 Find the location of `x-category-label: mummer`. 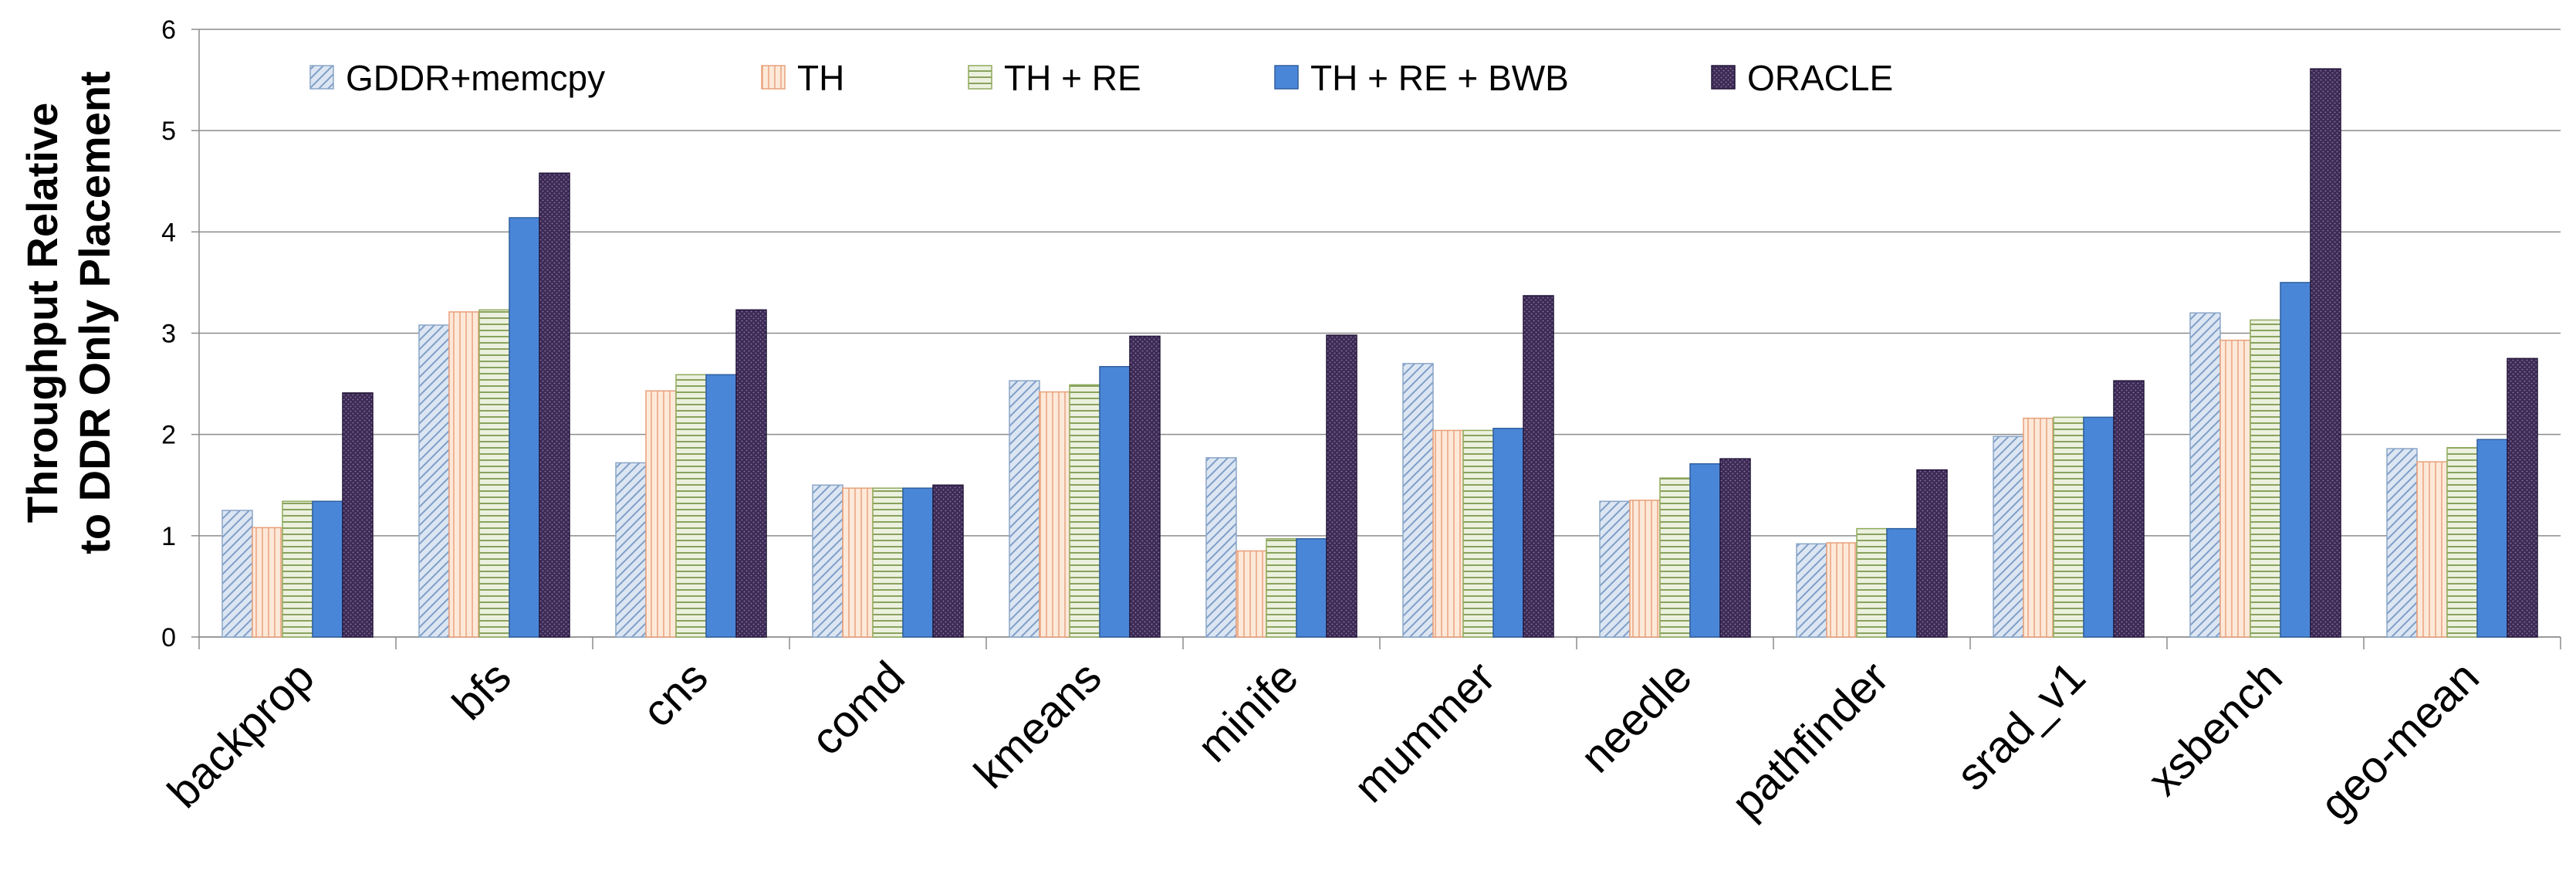

x-category-label: mummer is located at coordinates (1424, 732).